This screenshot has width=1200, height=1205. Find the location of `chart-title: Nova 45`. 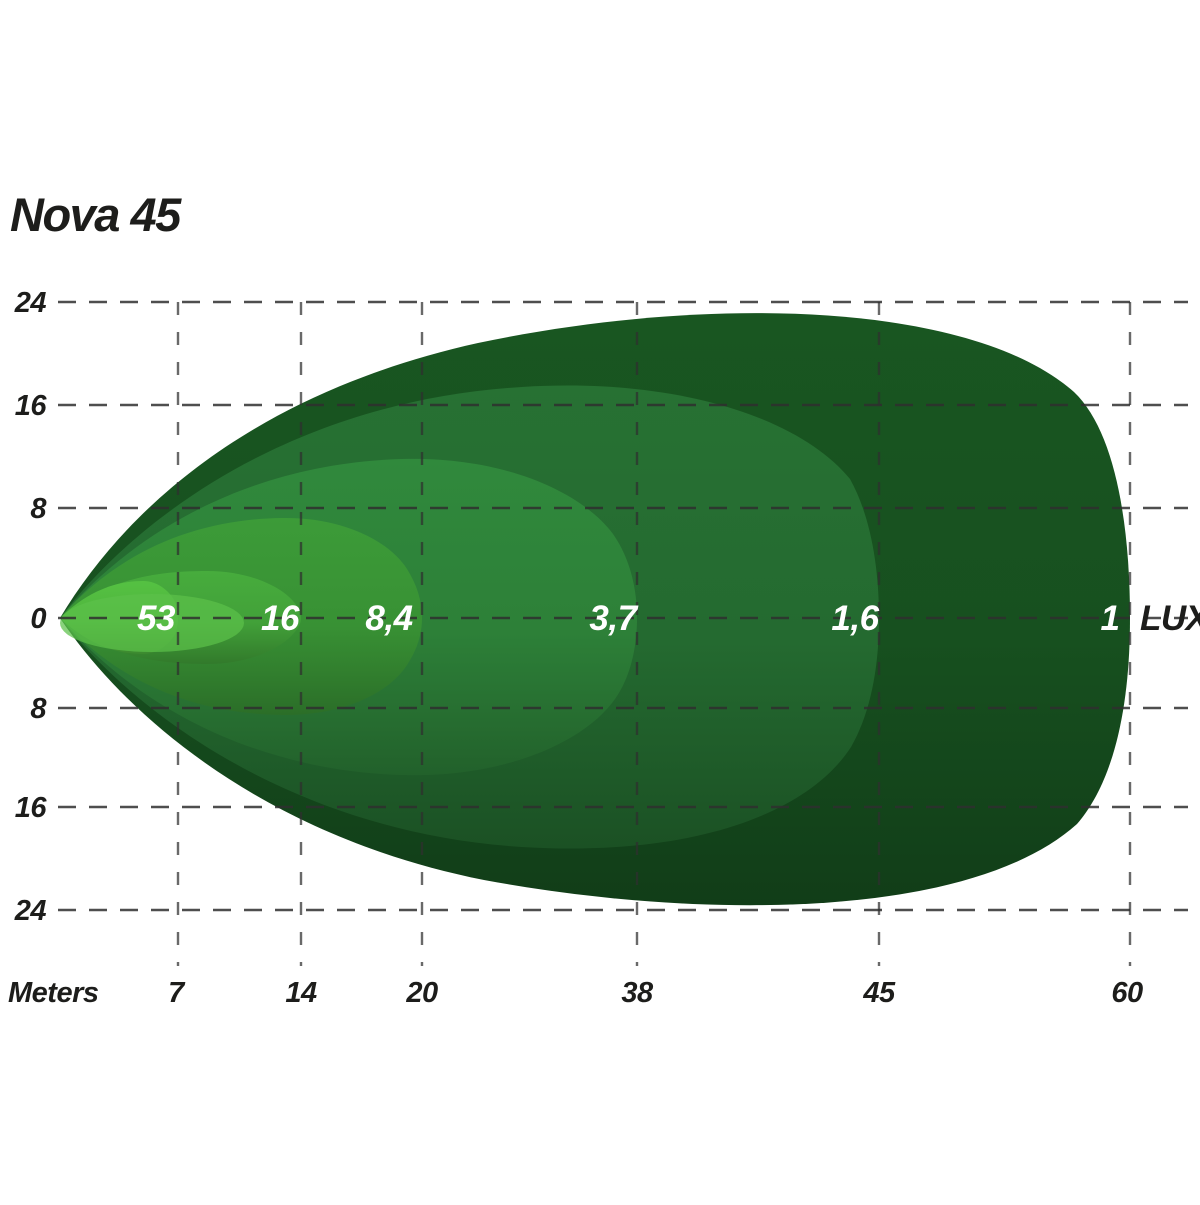

chart-title: Nova 45 is located at coordinates (96, 214).